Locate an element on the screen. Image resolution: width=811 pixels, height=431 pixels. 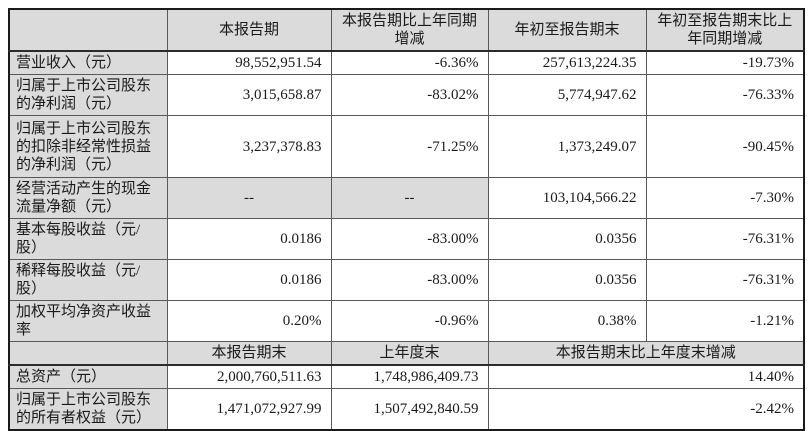
metric-value: 0.38% is located at coordinates (567, 321).